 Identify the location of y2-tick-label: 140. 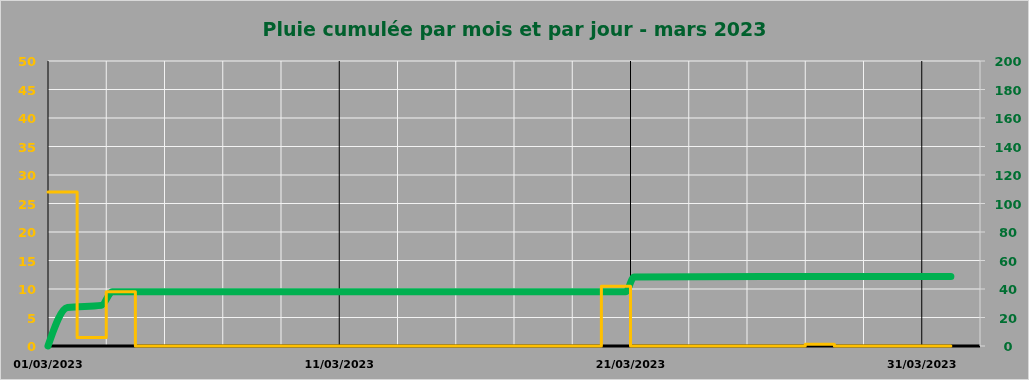
(1008, 147).